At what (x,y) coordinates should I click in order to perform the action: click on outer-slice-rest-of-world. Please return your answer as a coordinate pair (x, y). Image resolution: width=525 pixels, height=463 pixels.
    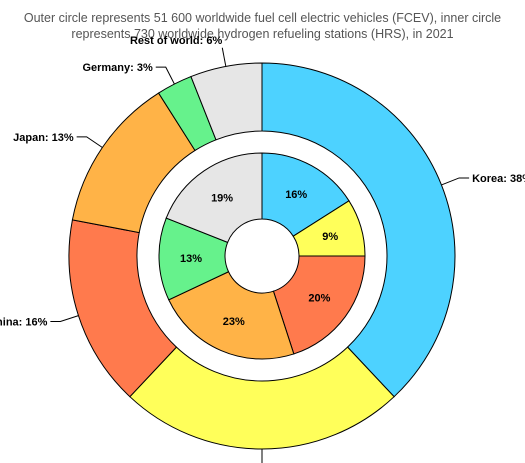
    Looking at the image, I should click on (226, 101).